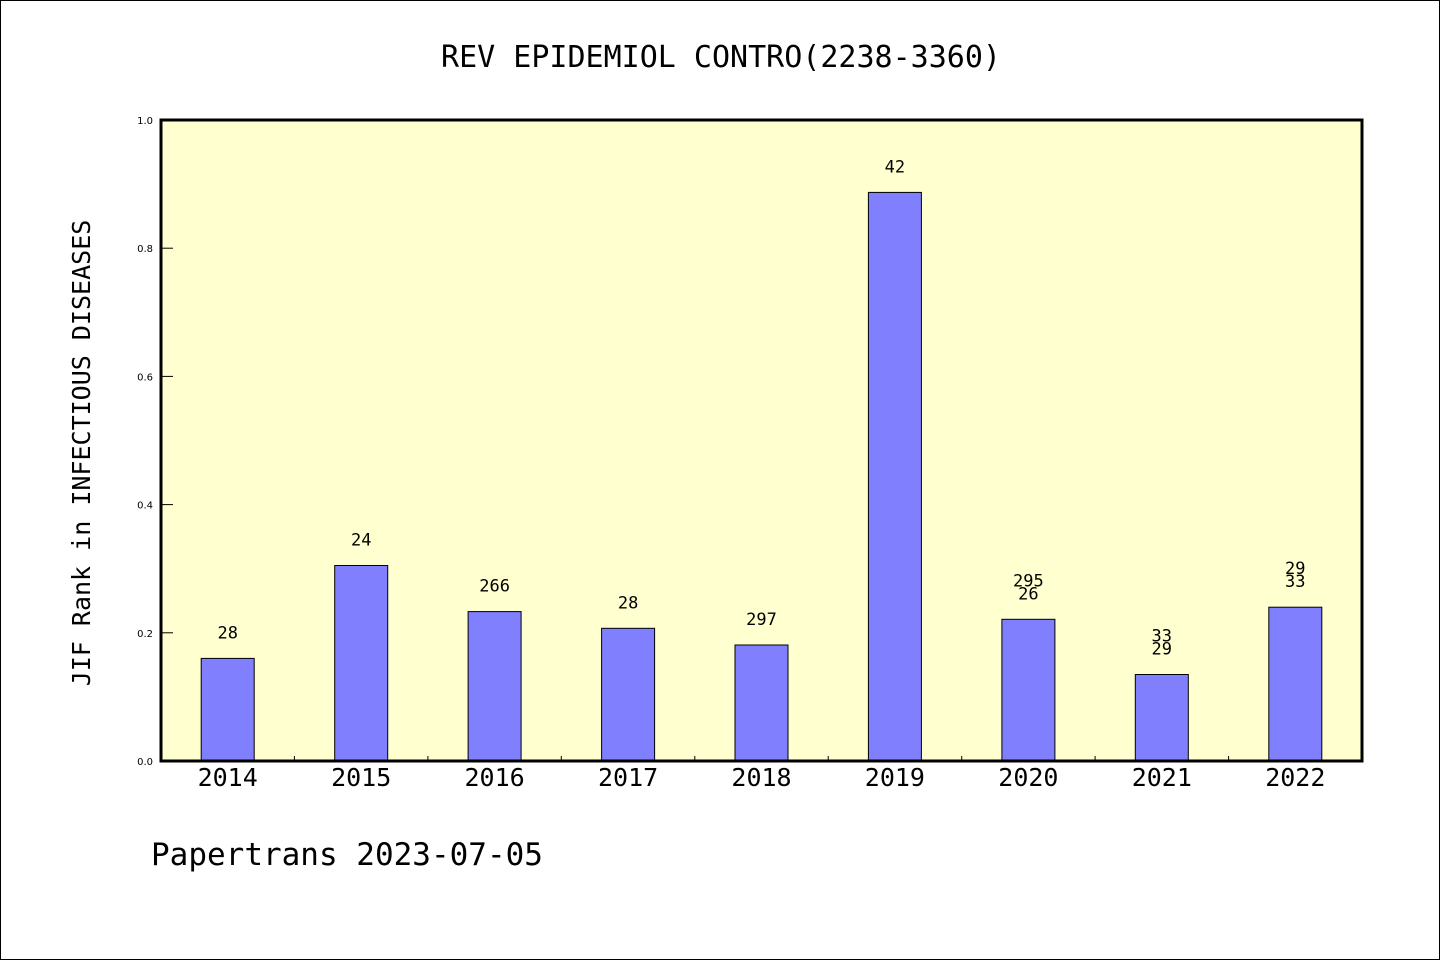 The image size is (1440, 960). Describe the element at coordinates (361, 663) in the screenshot. I see `bar-2015` at that location.